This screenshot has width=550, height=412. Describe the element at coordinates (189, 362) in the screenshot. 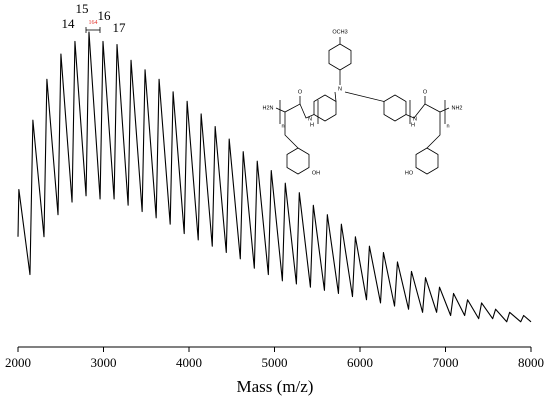

I see `x-tick-label: 4000` at that location.